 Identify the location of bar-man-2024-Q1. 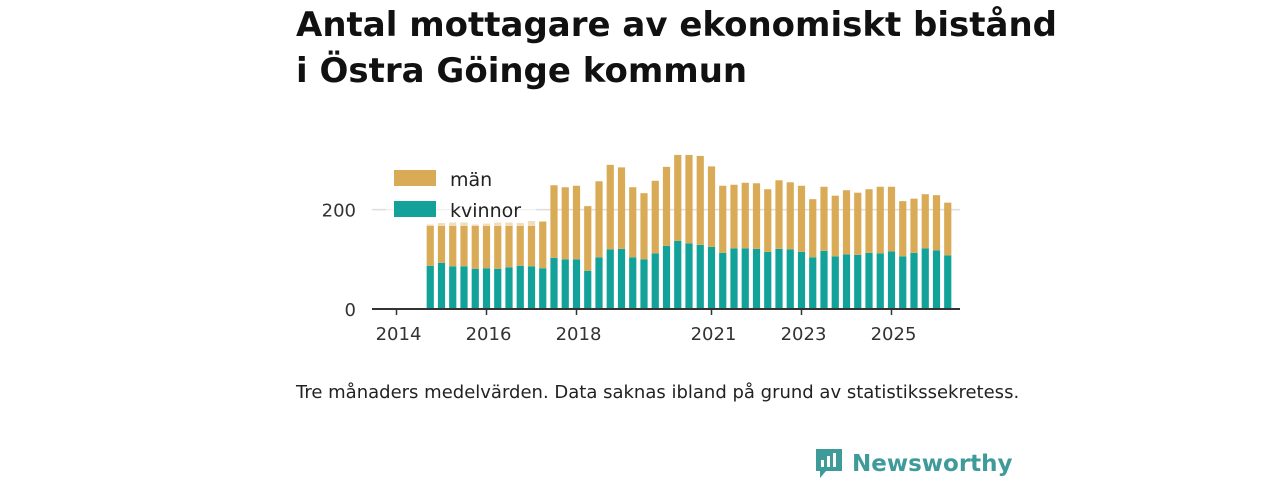
(846, 222).